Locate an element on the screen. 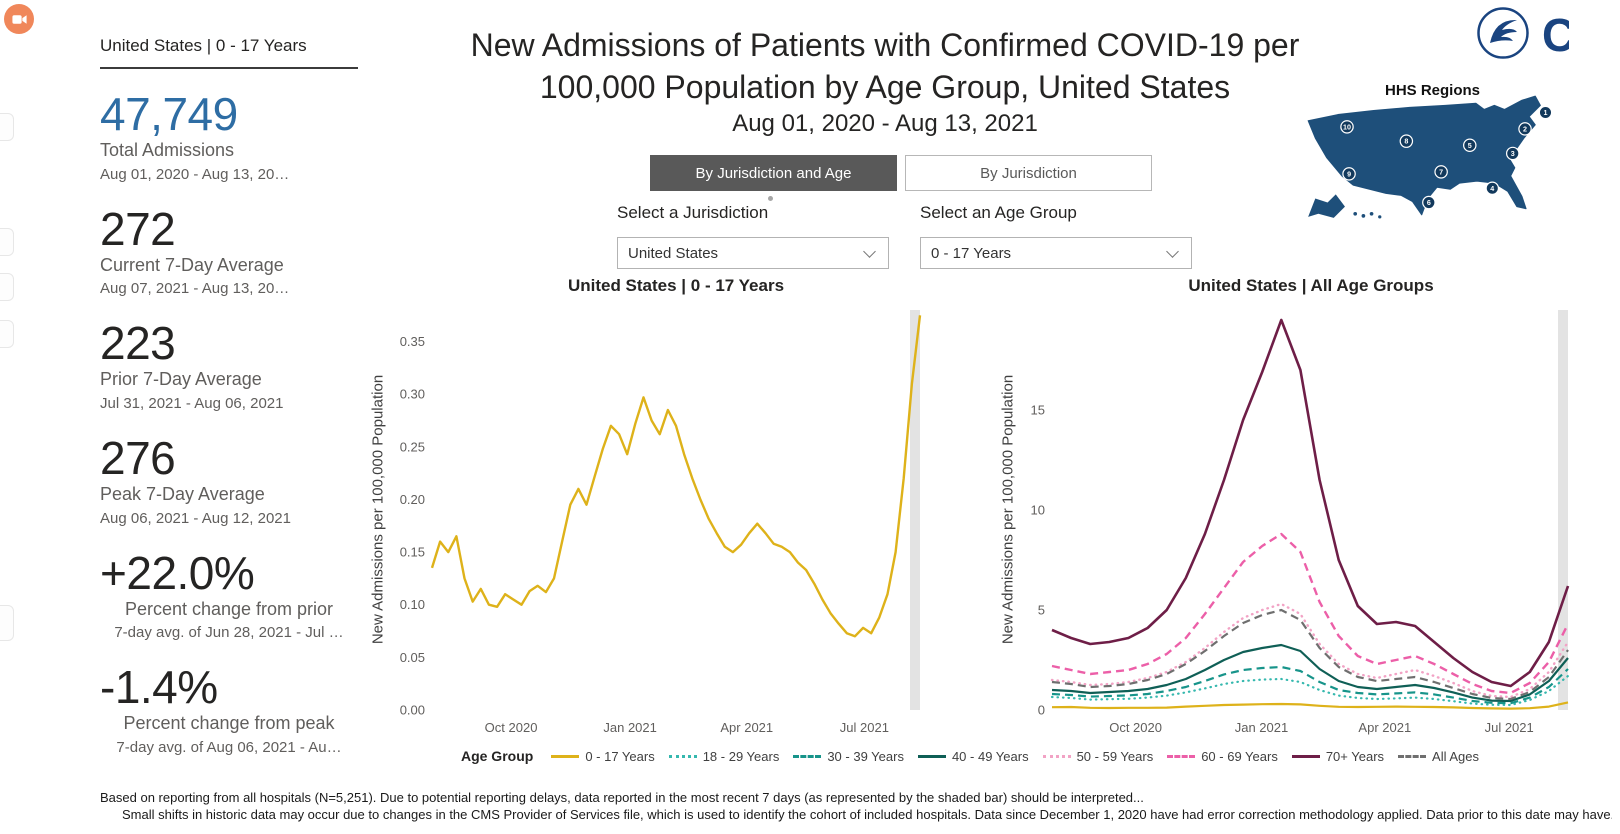  legend-item-label: 50 - 59 Years is located at coordinates (1115, 756).